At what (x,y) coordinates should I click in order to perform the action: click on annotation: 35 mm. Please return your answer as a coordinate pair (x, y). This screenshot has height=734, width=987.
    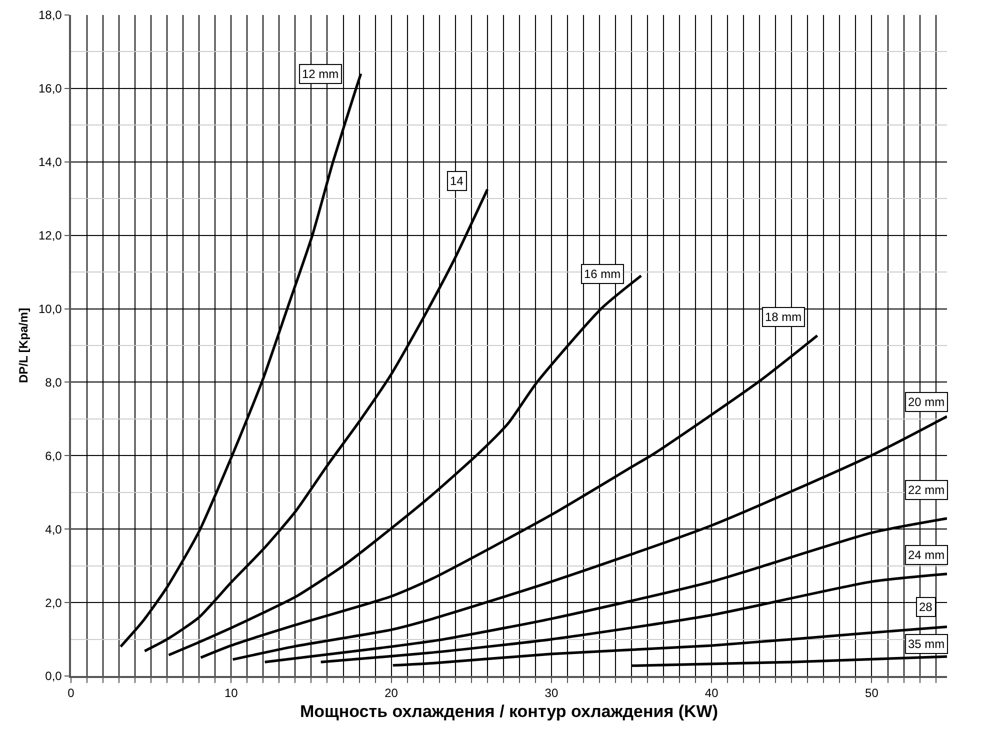
    Looking at the image, I should click on (926, 644).